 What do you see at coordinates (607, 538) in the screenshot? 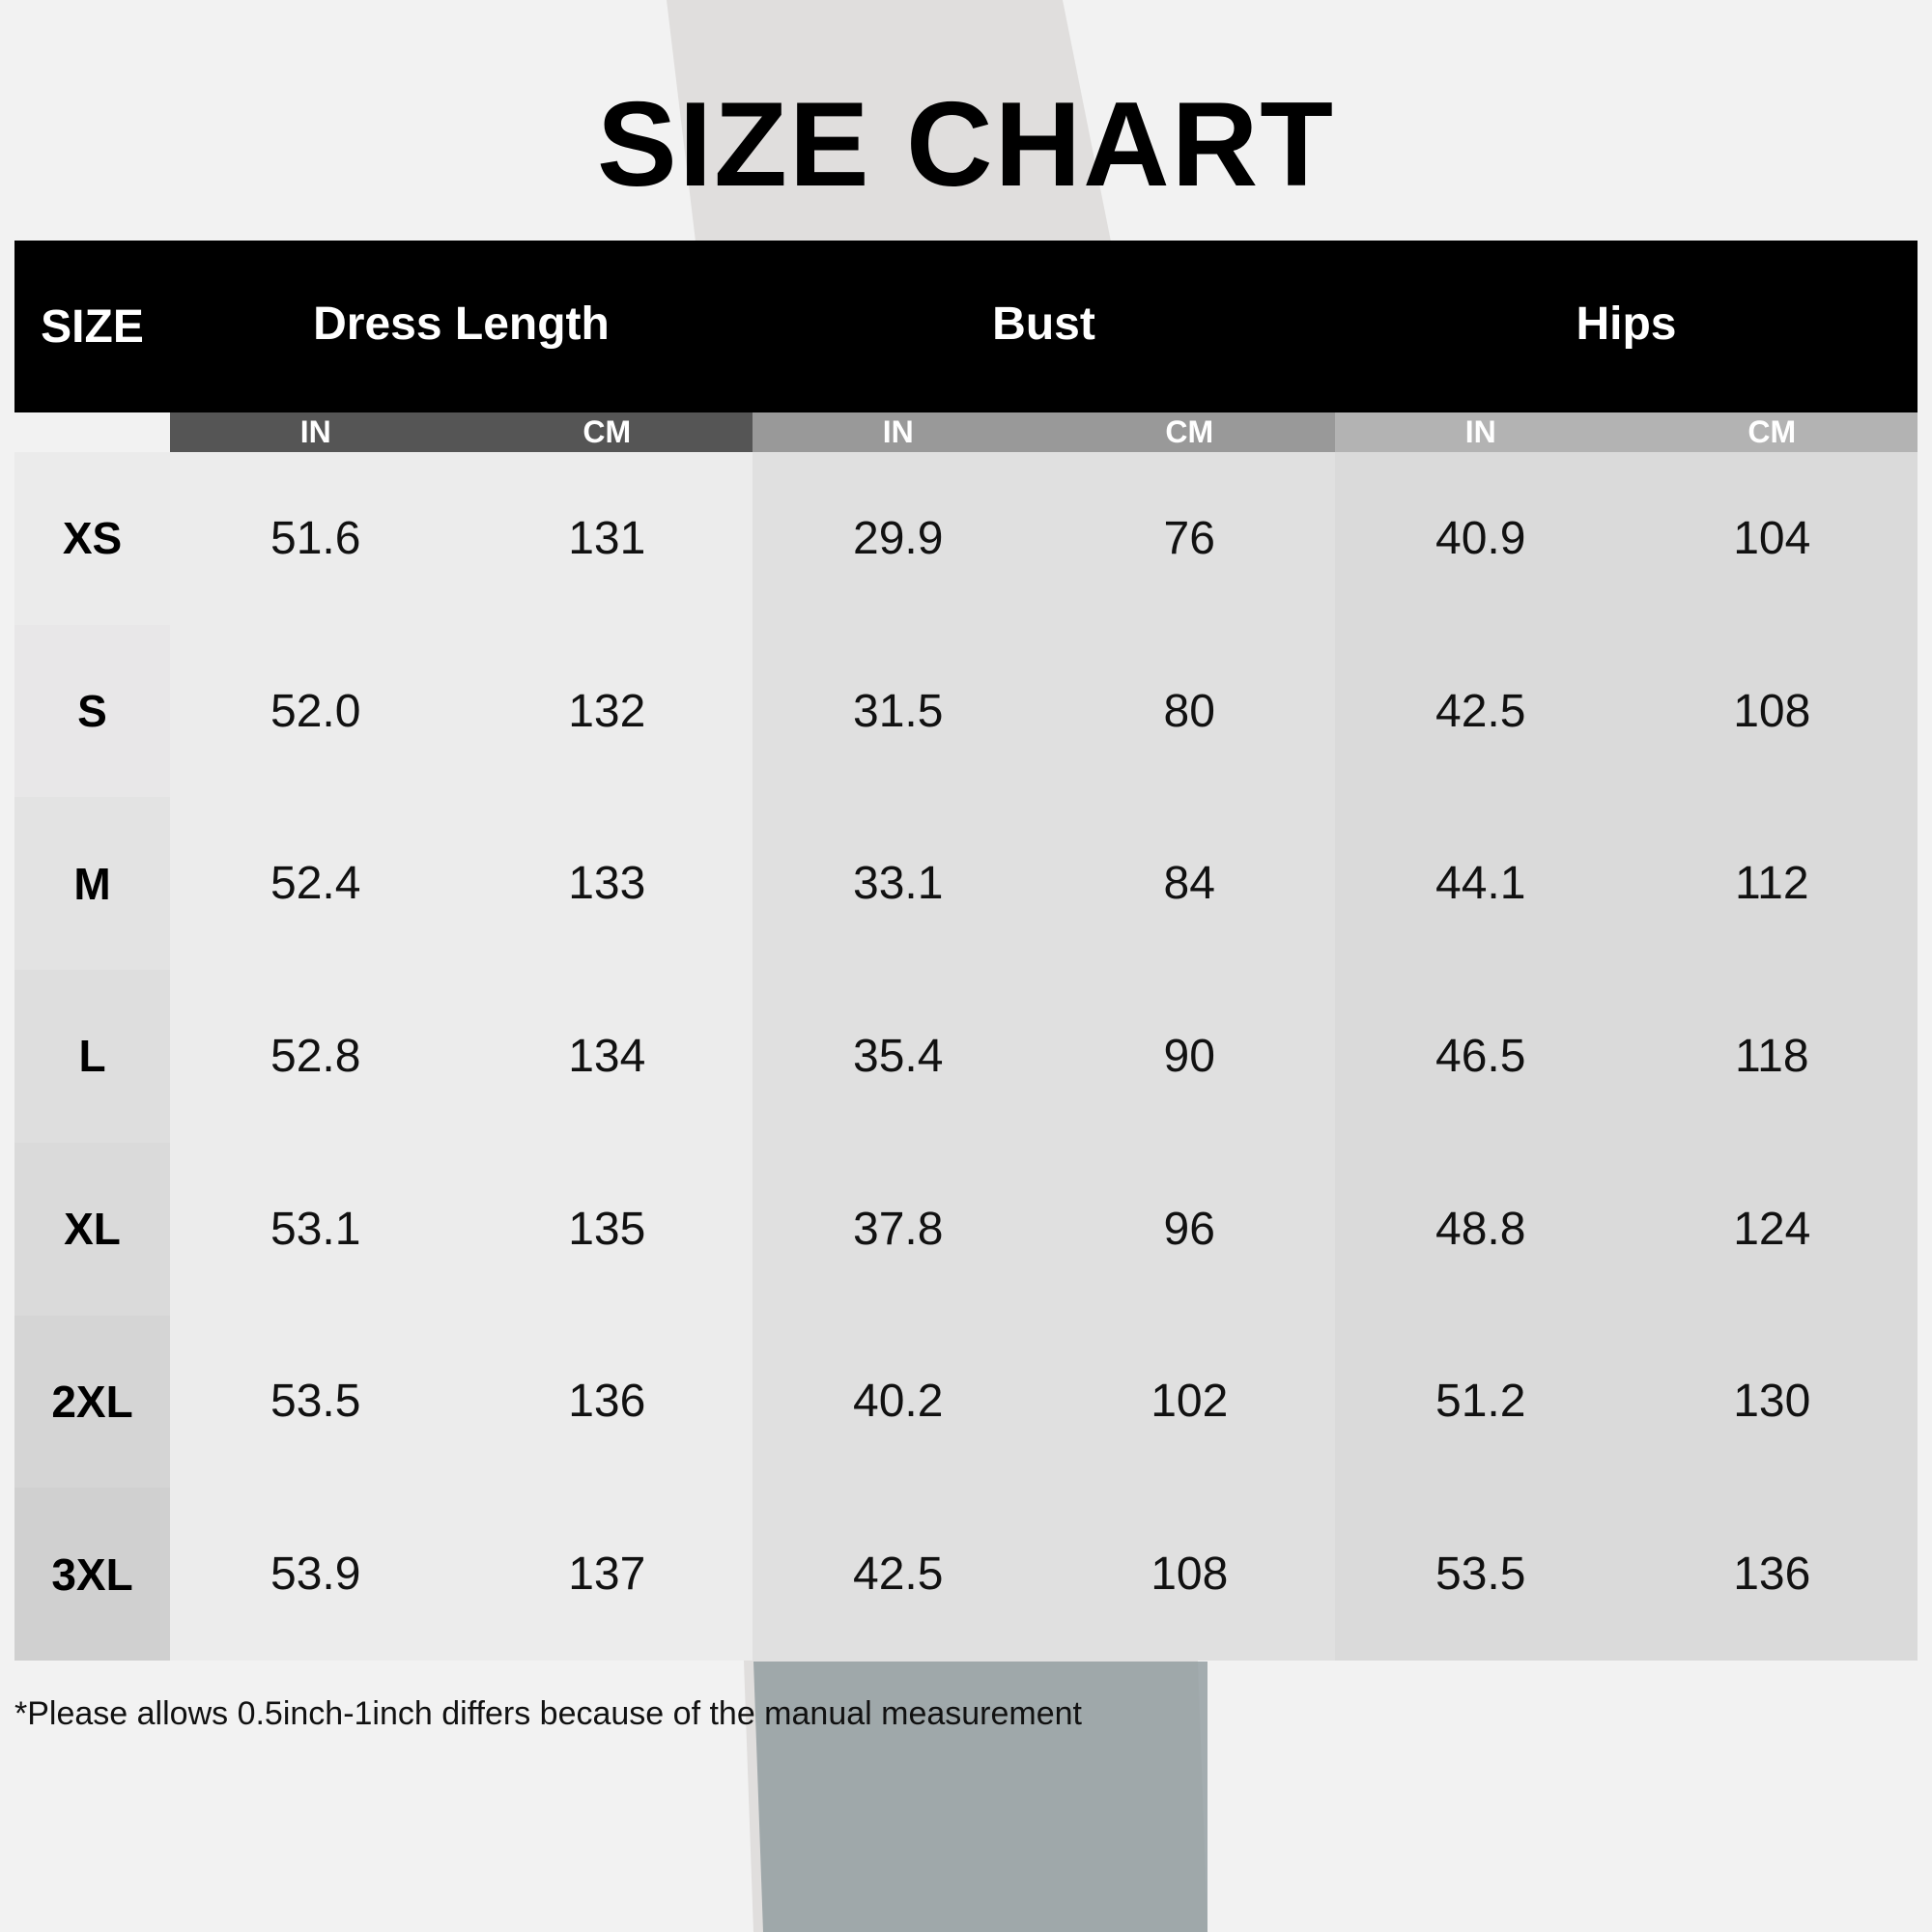
I see `value-cell: 131` at bounding box center [607, 538].